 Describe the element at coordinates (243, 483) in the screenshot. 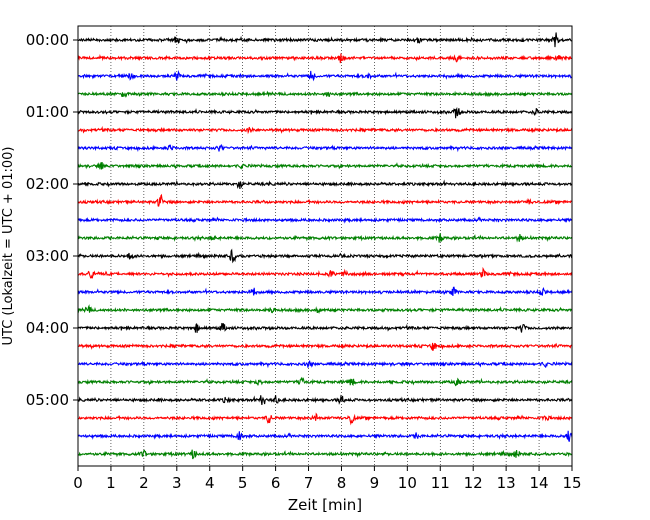

I see `x-tick-label: 5` at that location.